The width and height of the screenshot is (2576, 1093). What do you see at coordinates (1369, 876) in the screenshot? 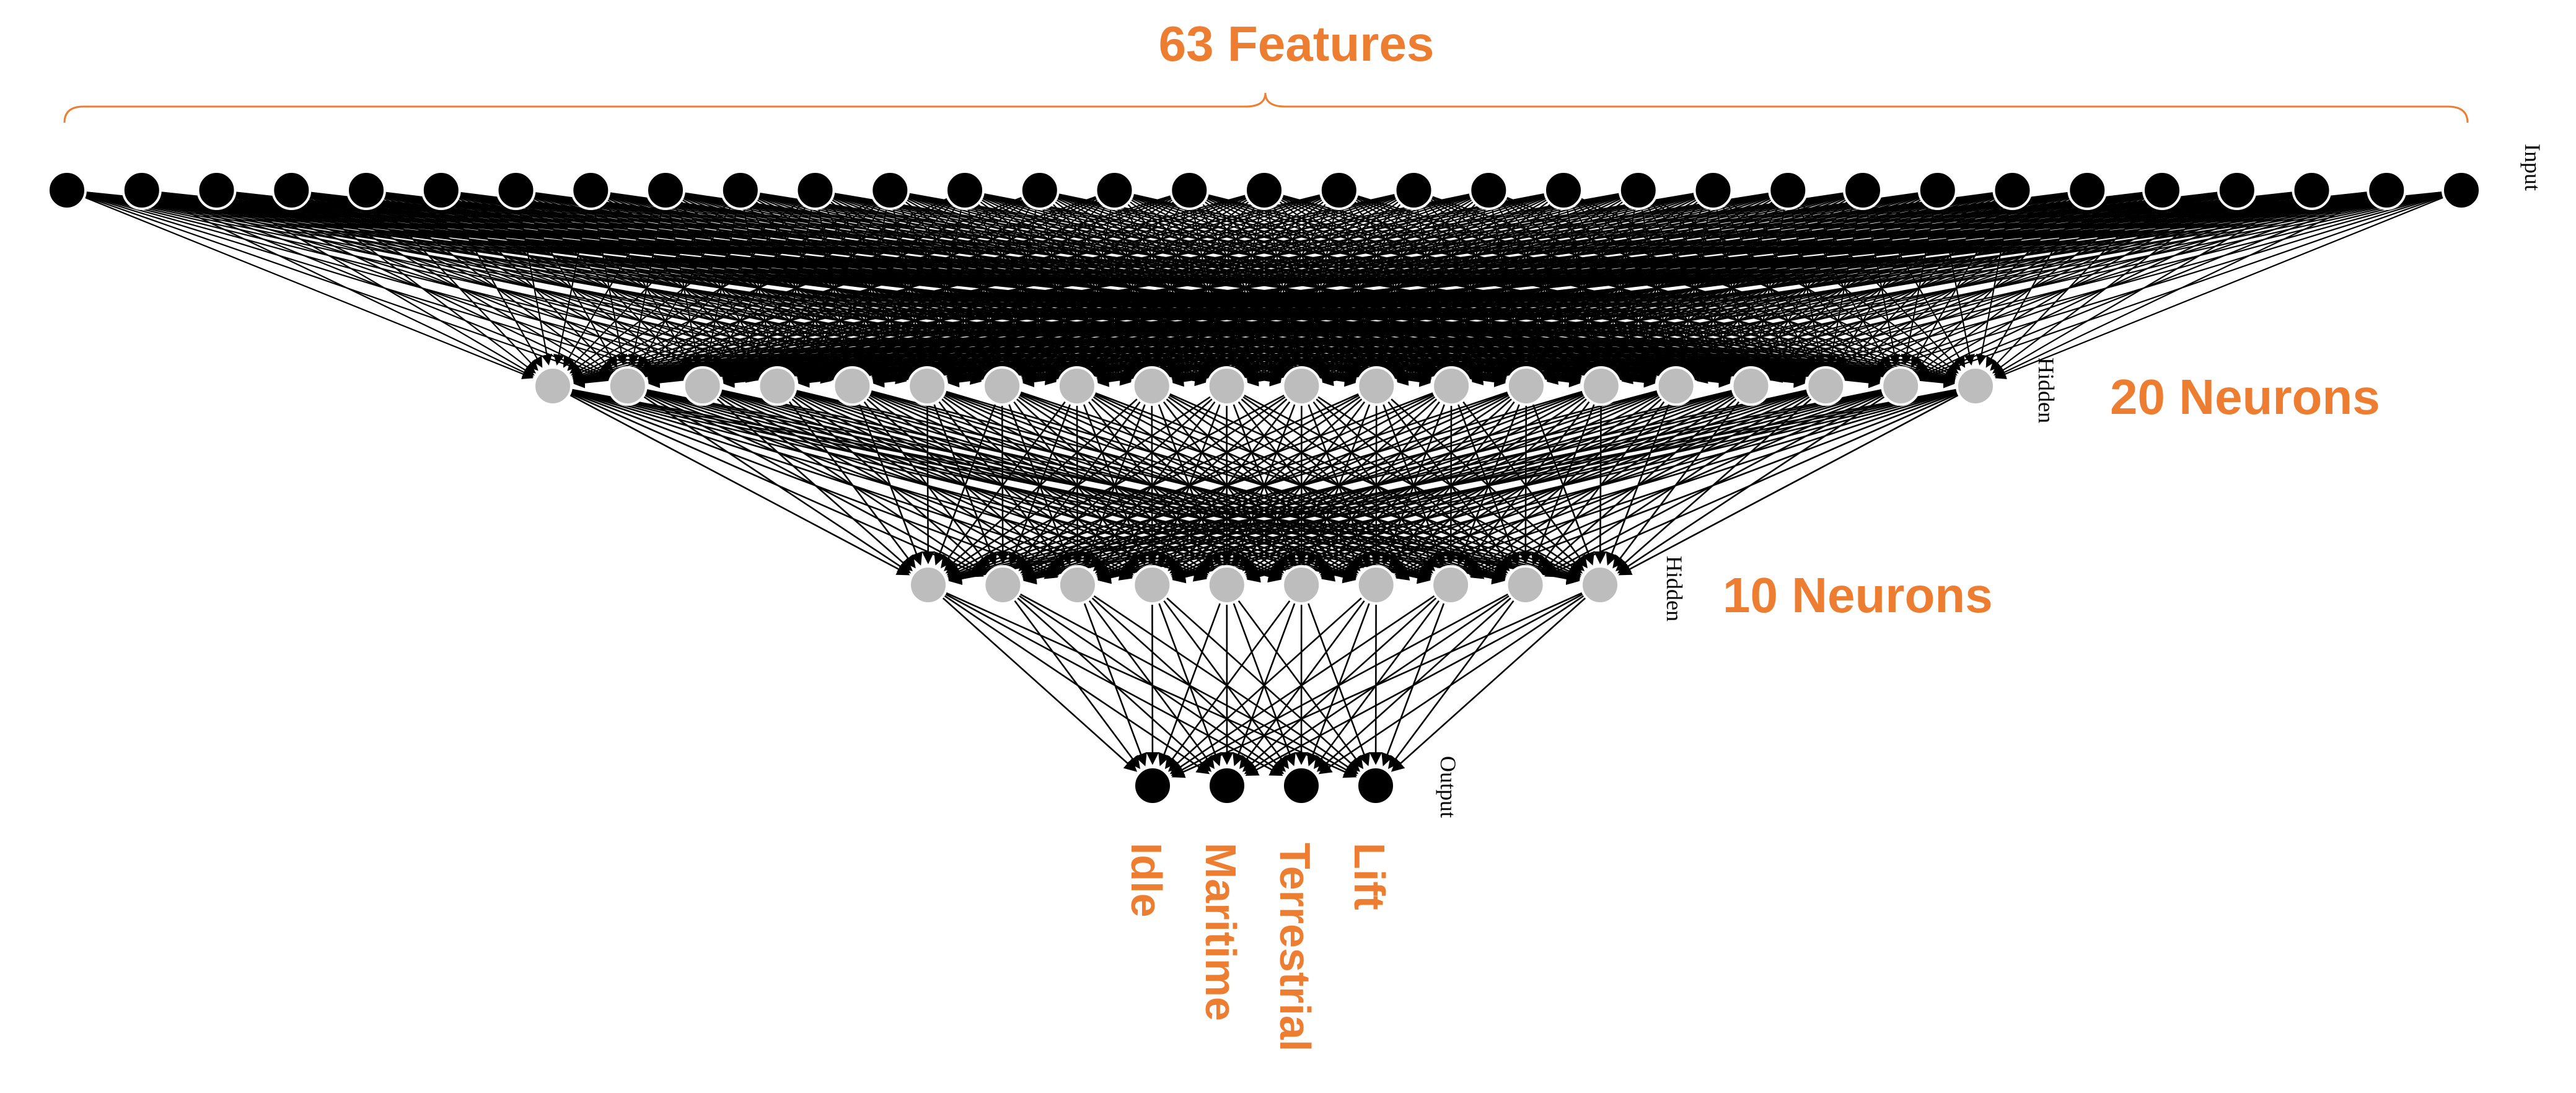
I see `output-label-lift: Lift` at bounding box center [1369, 876].